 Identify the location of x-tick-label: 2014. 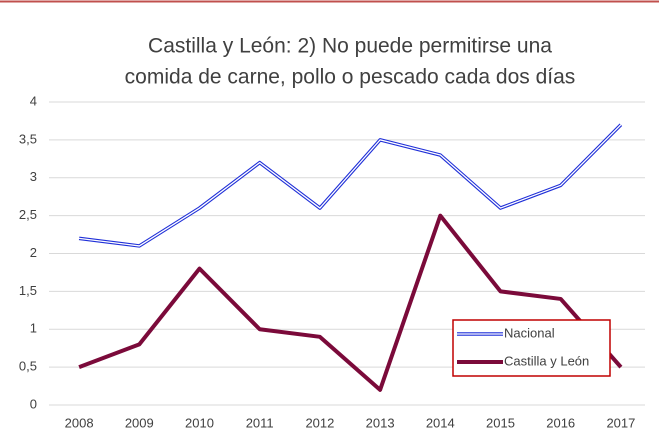
(440, 422).